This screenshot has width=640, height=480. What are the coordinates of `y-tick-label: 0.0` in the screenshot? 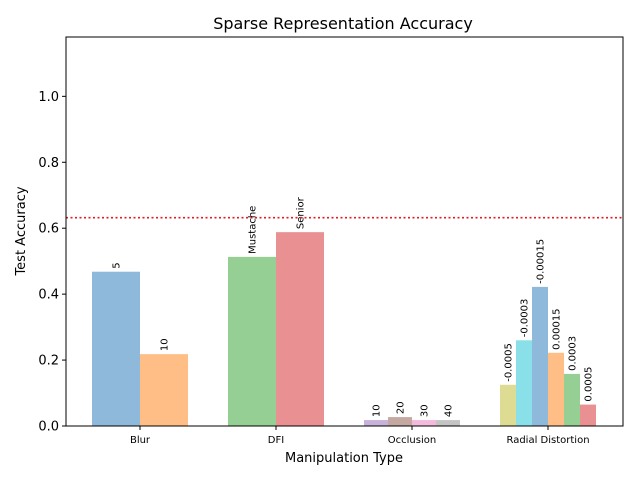 It's located at (48, 427).